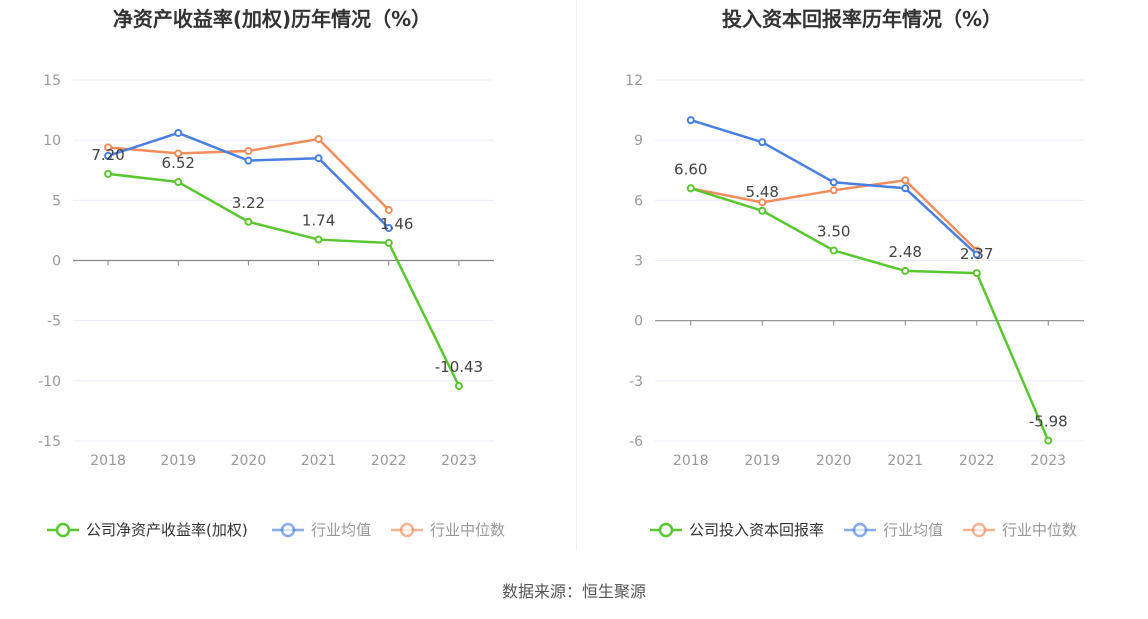 The height and width of the screenshot is (619, 1148). Describe the element at coordinates (49, 382) in the screenshot. I see `y-tick-label: -10` at that location.